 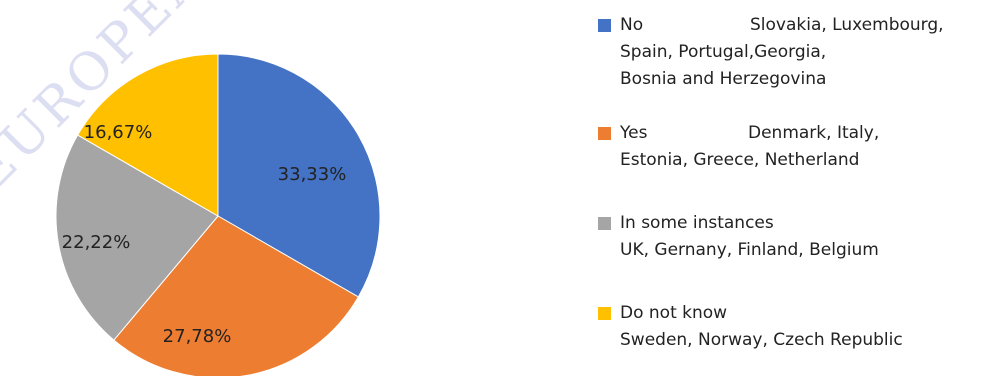 I want to click on legend-countries: Sweden, Norway, Czech Republic, so click(x=761, y=340).